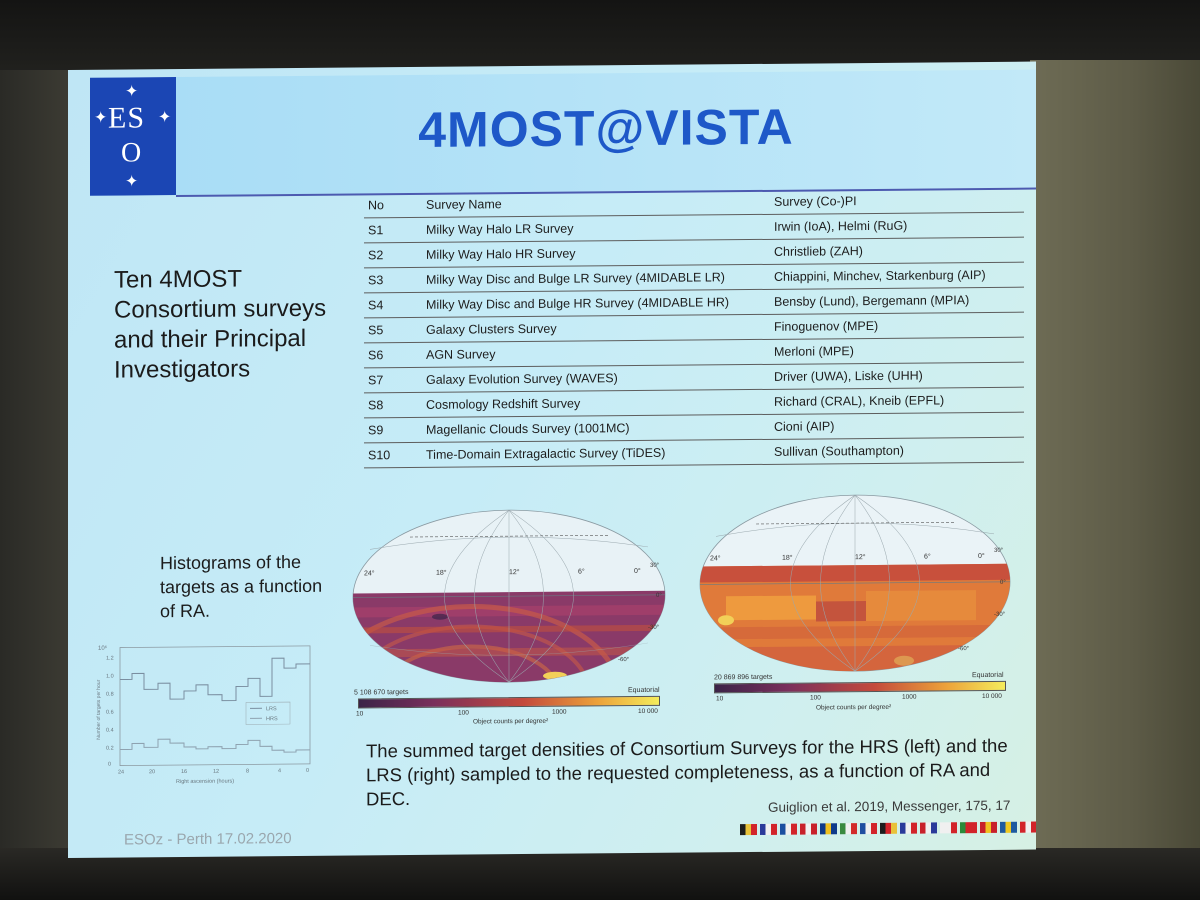  I want to click on histogram-ytick: 1.2, so click(110, 659).